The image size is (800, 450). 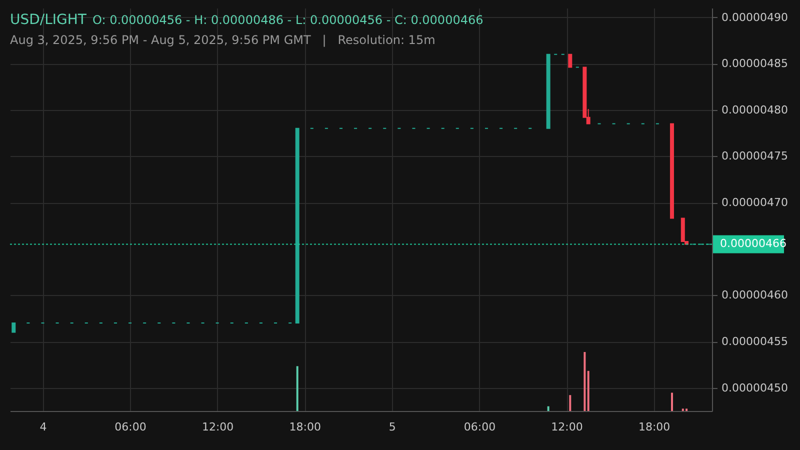 What do you see at coordinates (755, 156) in the screenshot?
I see `y-tick-label: 0.00000475` at bounding box center [755, 156].